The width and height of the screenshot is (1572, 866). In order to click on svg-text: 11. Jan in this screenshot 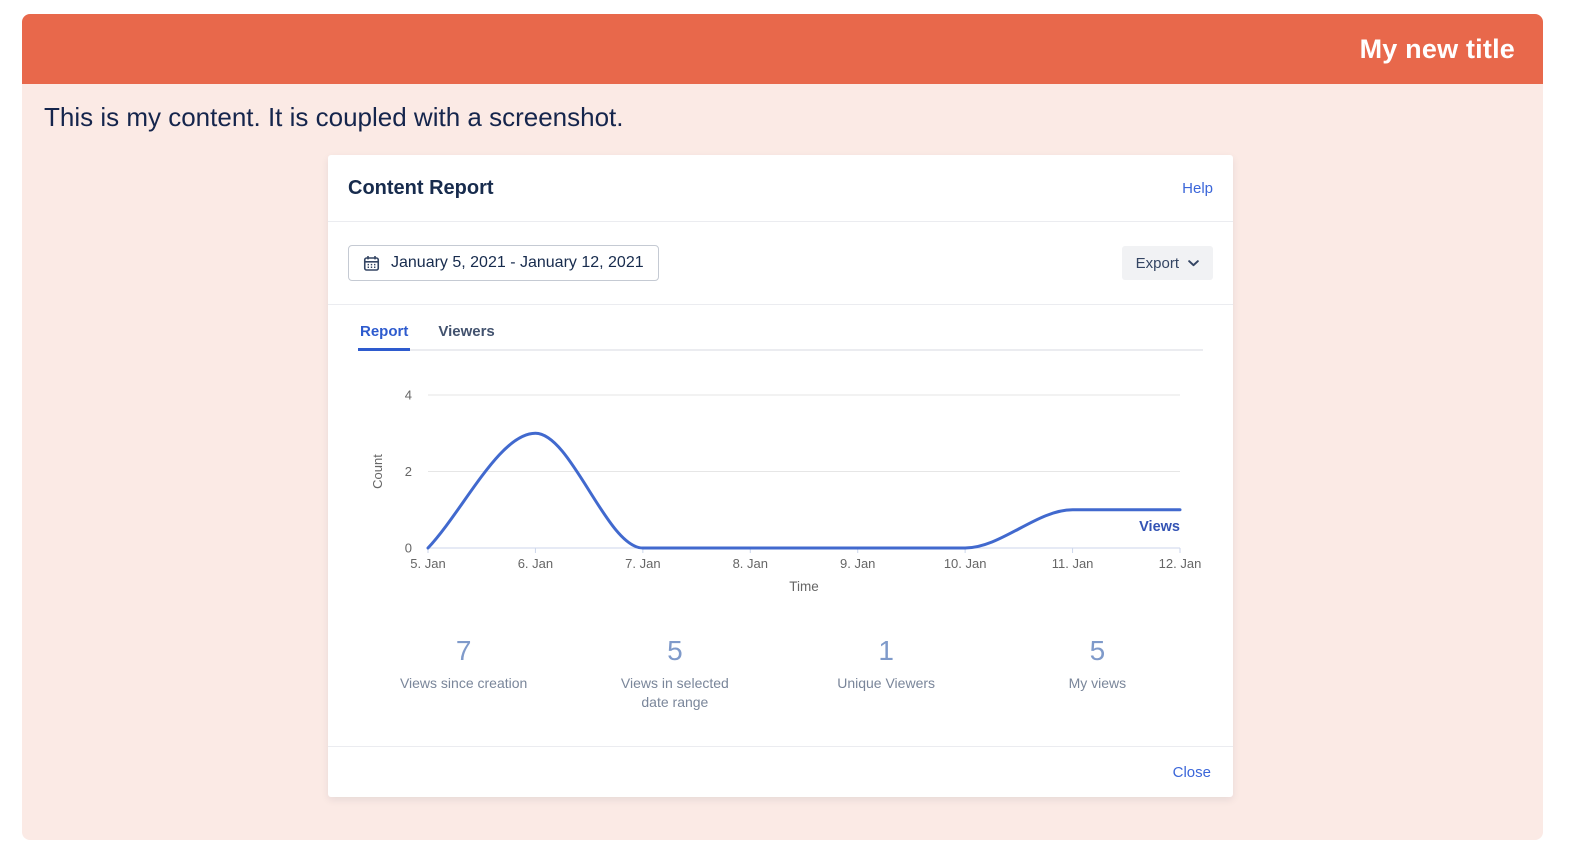, I will do `click(1073, 563)`.